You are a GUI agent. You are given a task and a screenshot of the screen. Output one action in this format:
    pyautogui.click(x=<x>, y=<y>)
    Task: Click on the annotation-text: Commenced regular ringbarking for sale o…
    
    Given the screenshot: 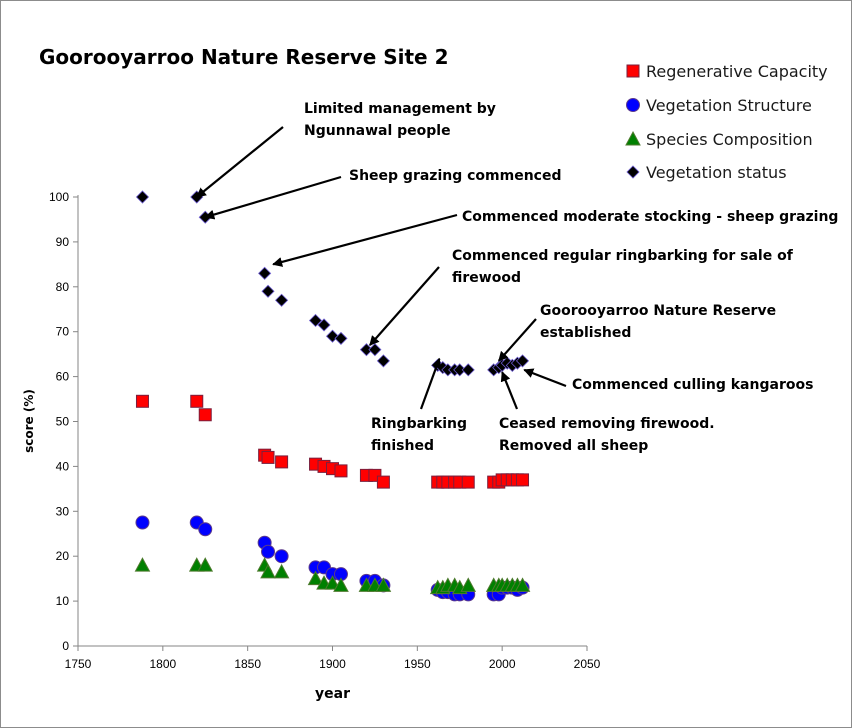 What is the action you would take?
    pyautogui.click(x=623, y=256)
    